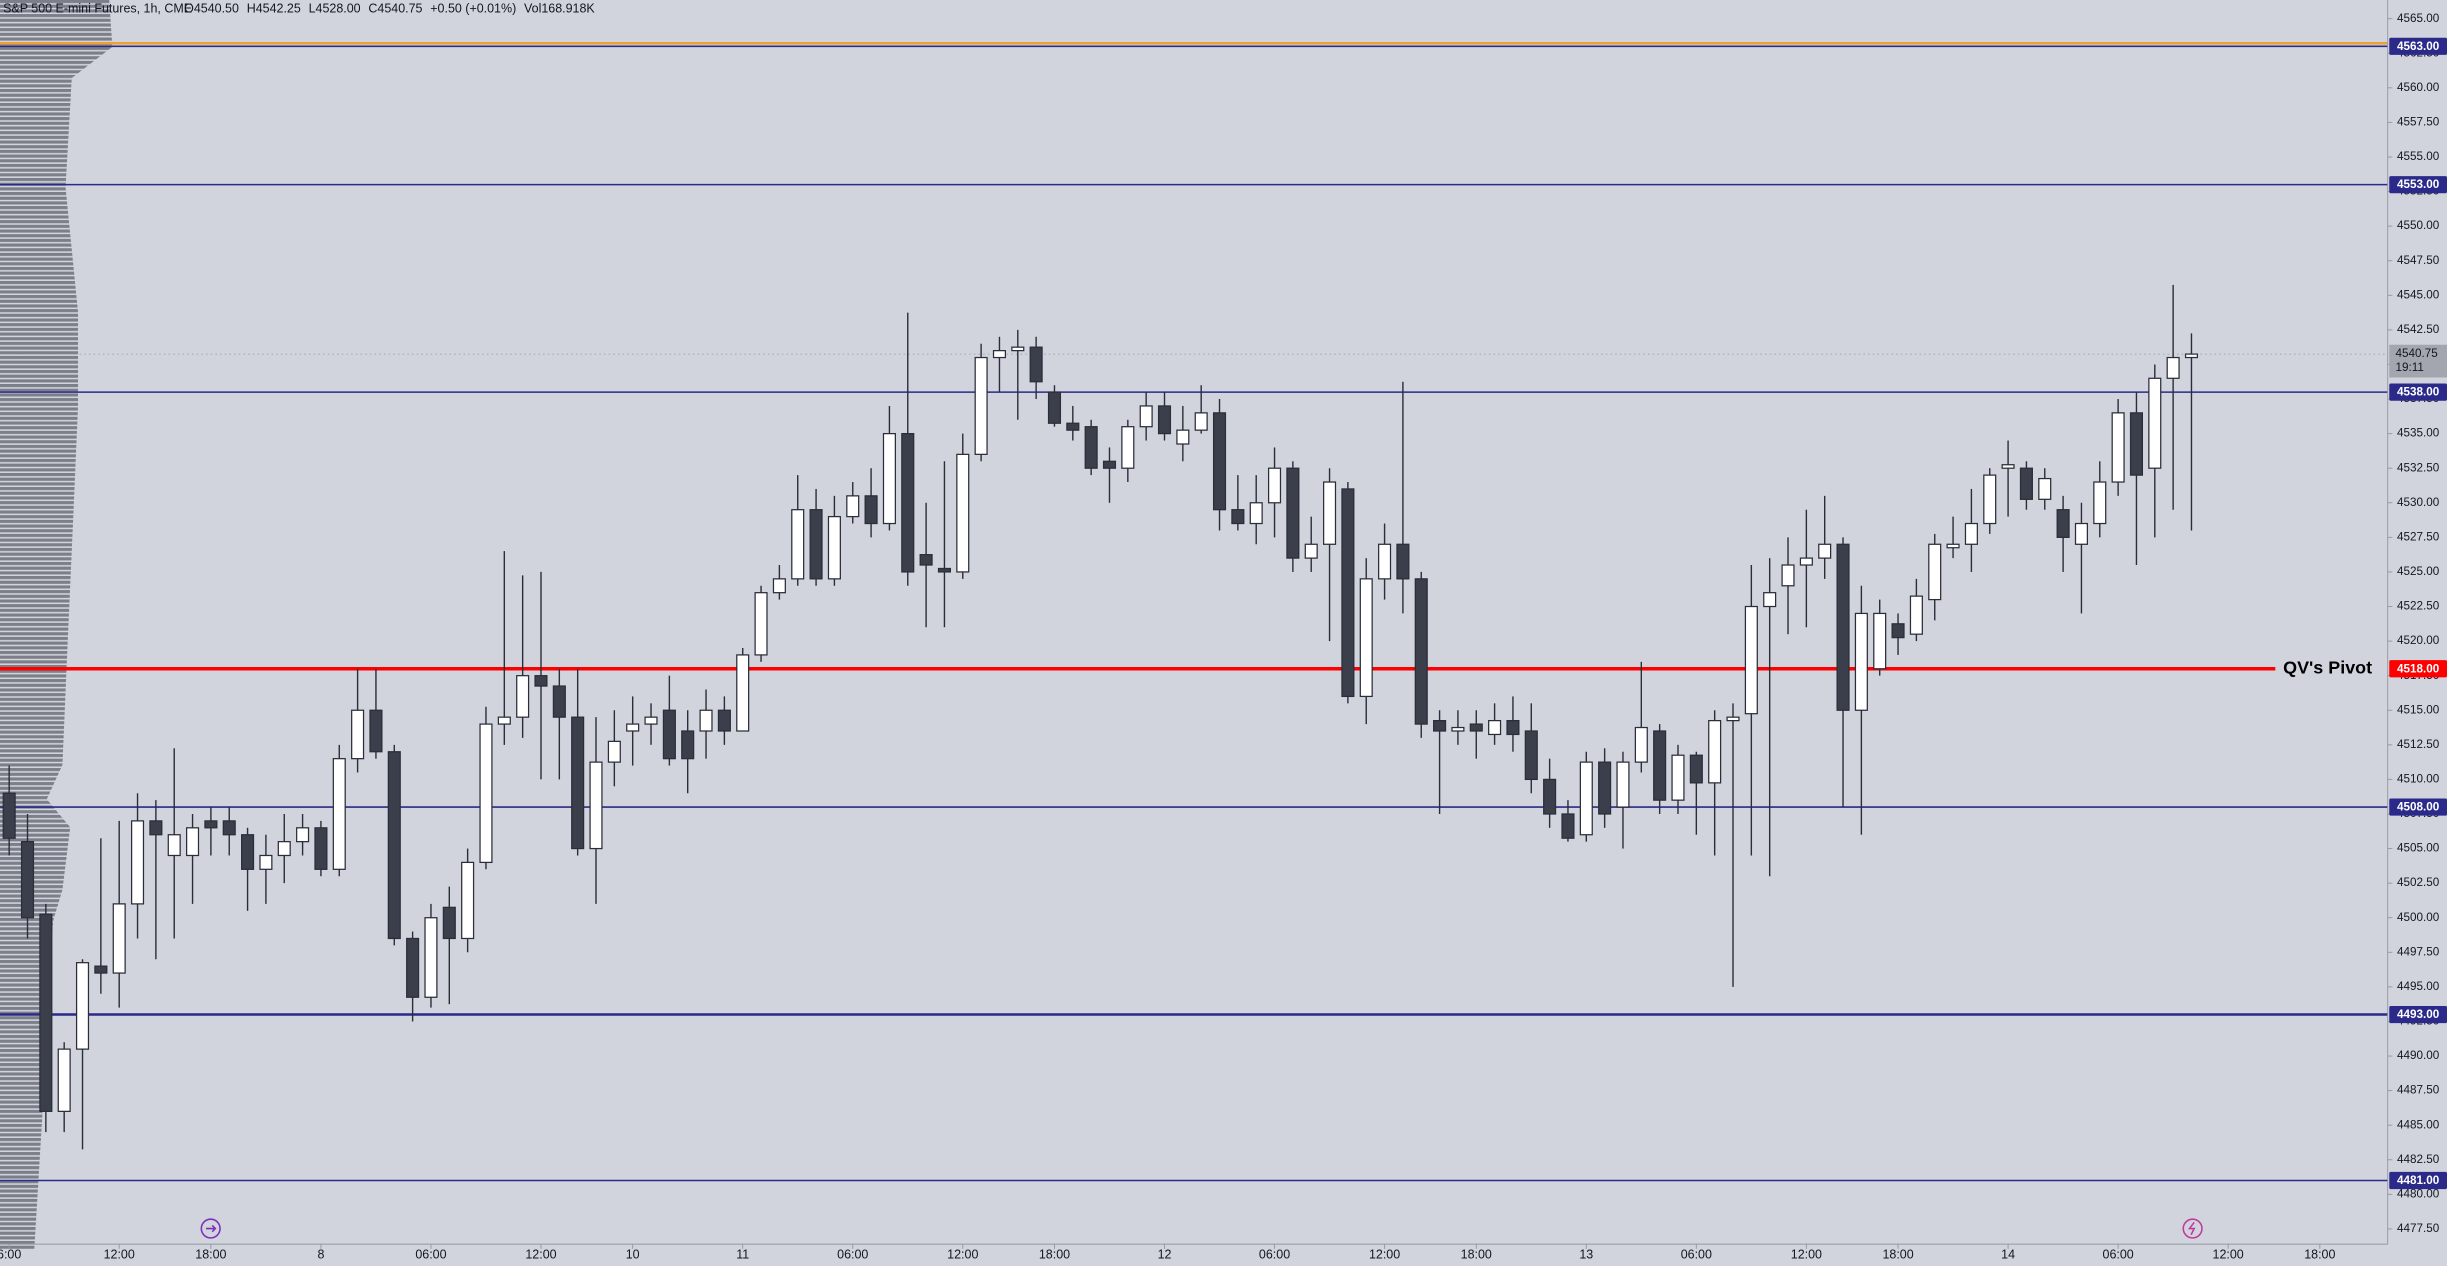  Describe the element at coordinates (2418, 294) in the screenshot. I see `y-tick-label: 4545.00` at that location.